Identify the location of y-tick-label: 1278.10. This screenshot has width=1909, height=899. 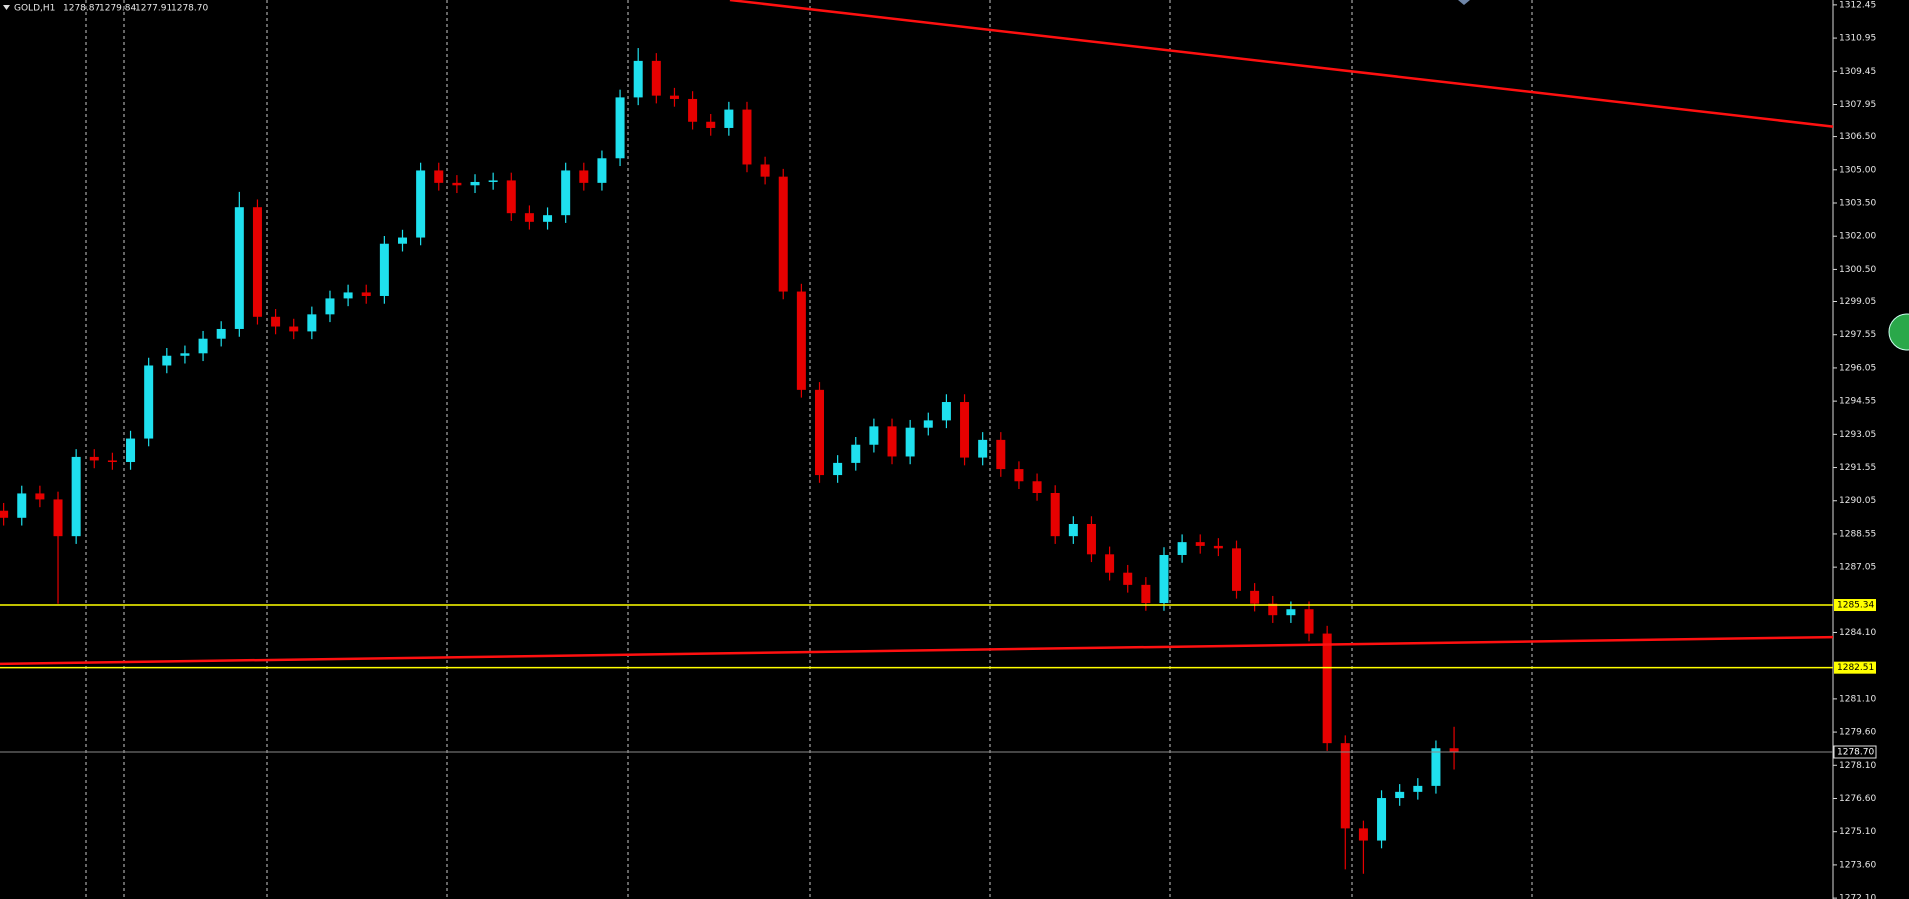
(1857, 766).